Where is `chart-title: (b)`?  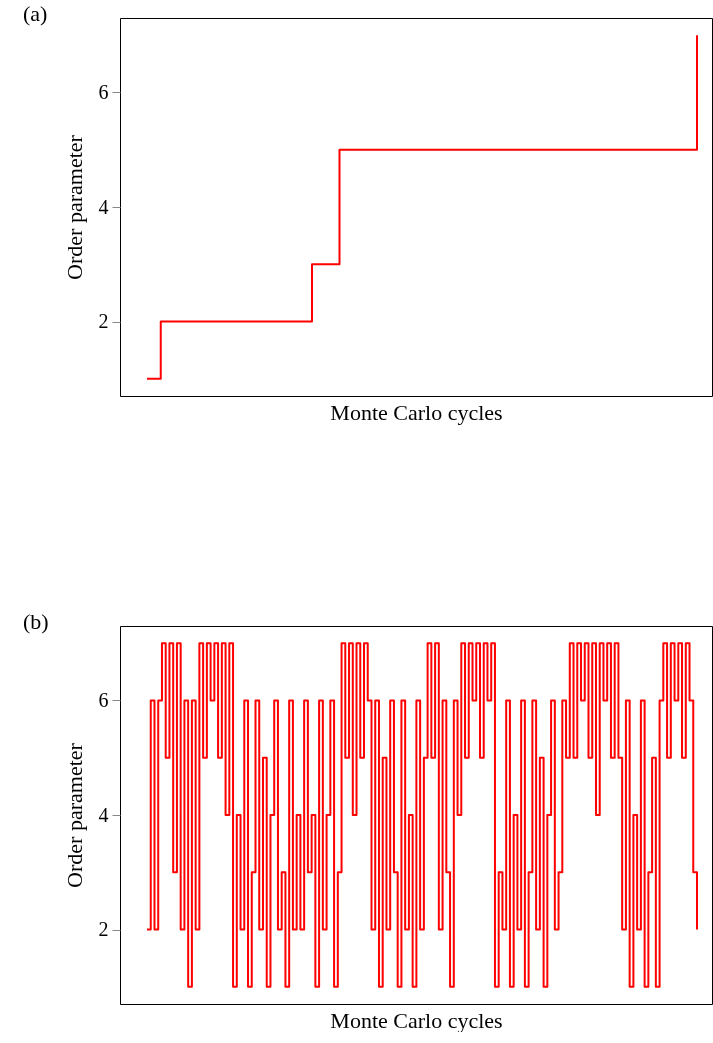 chart-title: (b) is located at coordinates (36, 621).